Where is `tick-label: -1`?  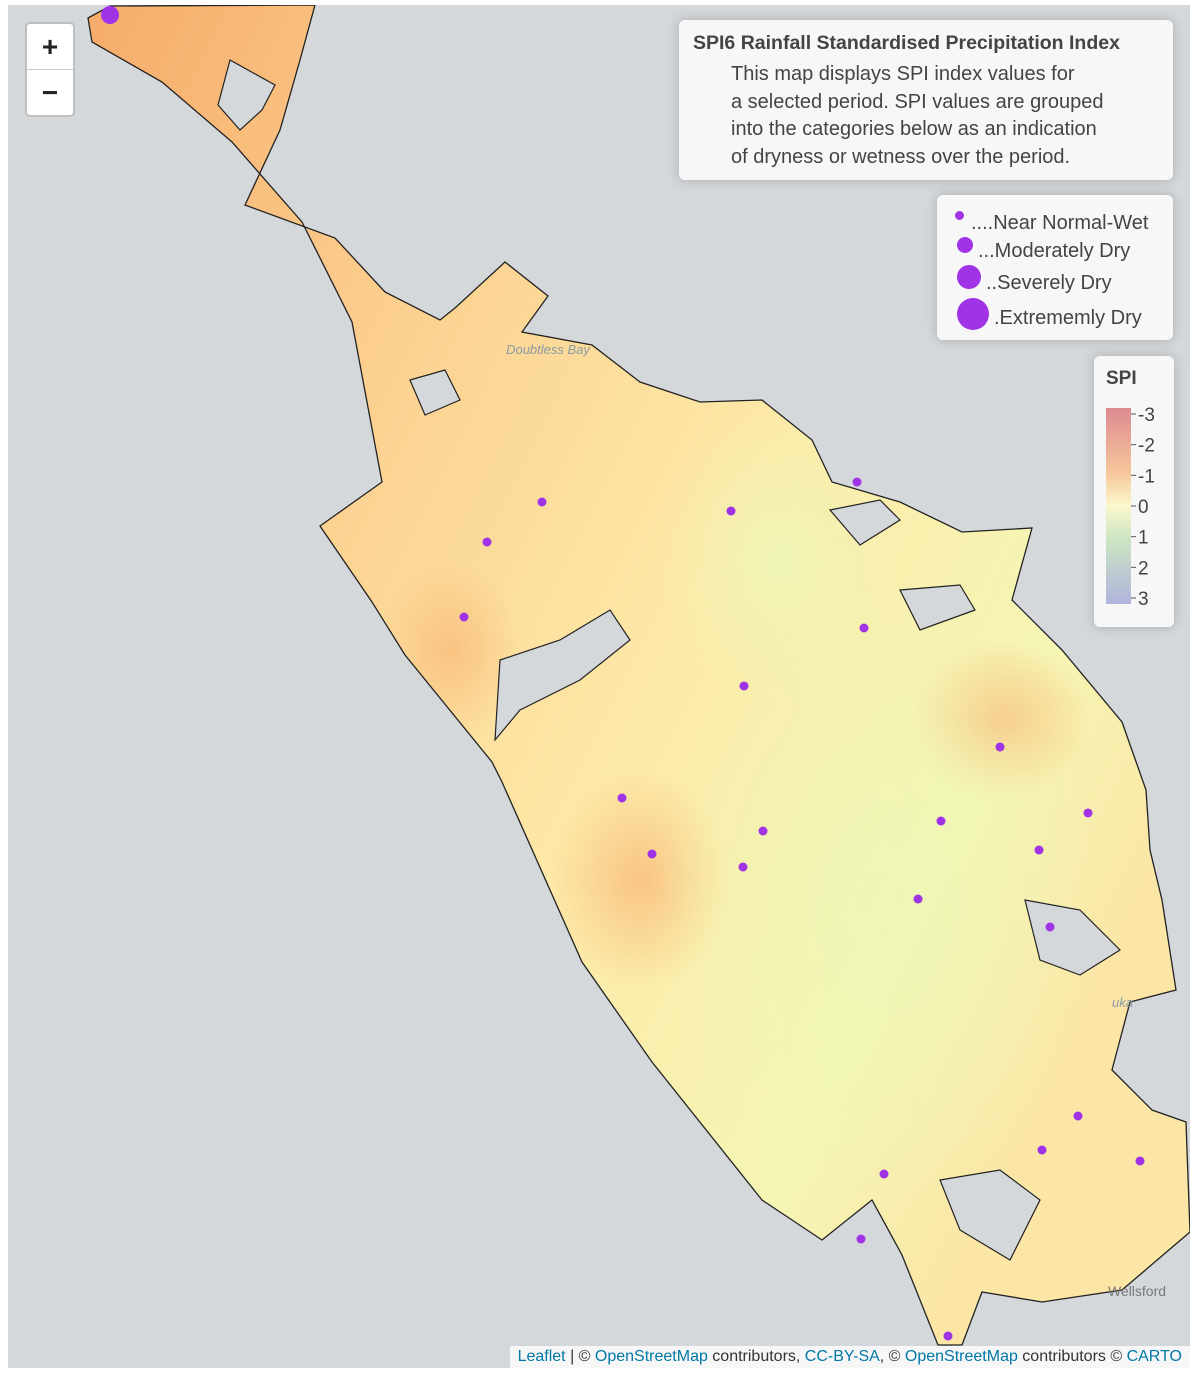
tick-label: -1 is located at coordinates (1146, 476).